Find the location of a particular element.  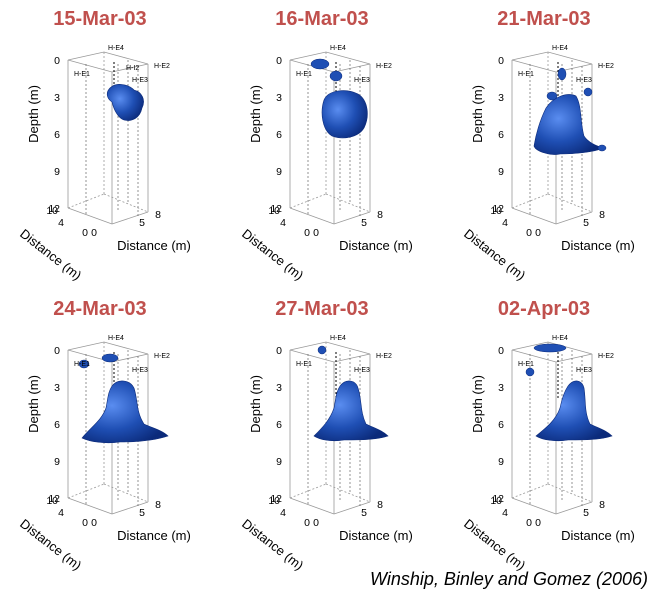

panel-title: 16-Mar-03 is located at coordinates (322, 19).